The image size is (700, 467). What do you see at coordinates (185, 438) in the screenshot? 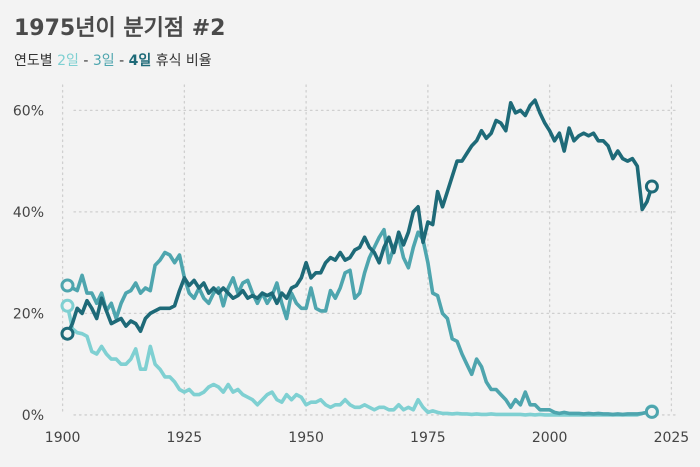
I see `x-tick-label: 1925` at bounding box center [185, 438].